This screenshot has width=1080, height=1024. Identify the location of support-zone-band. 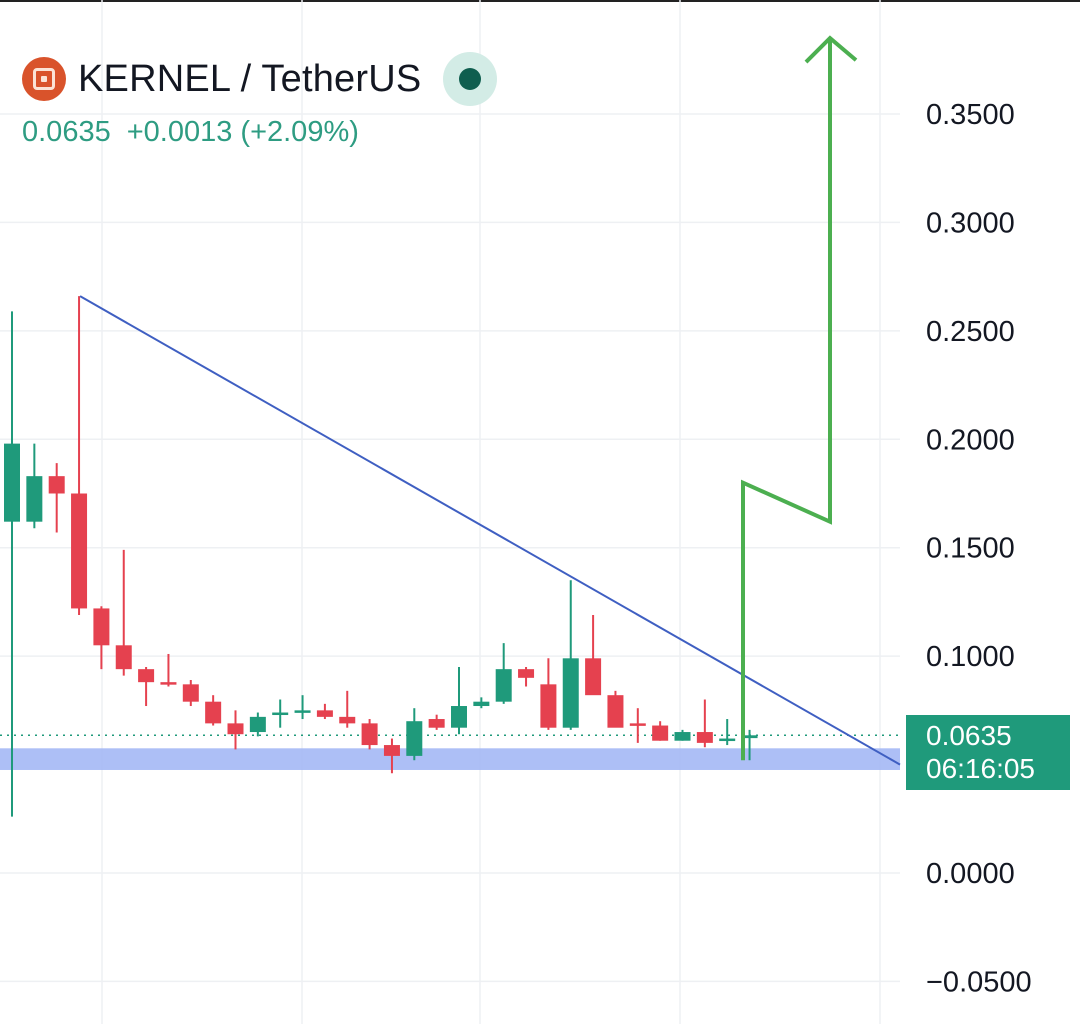
(450, 759).